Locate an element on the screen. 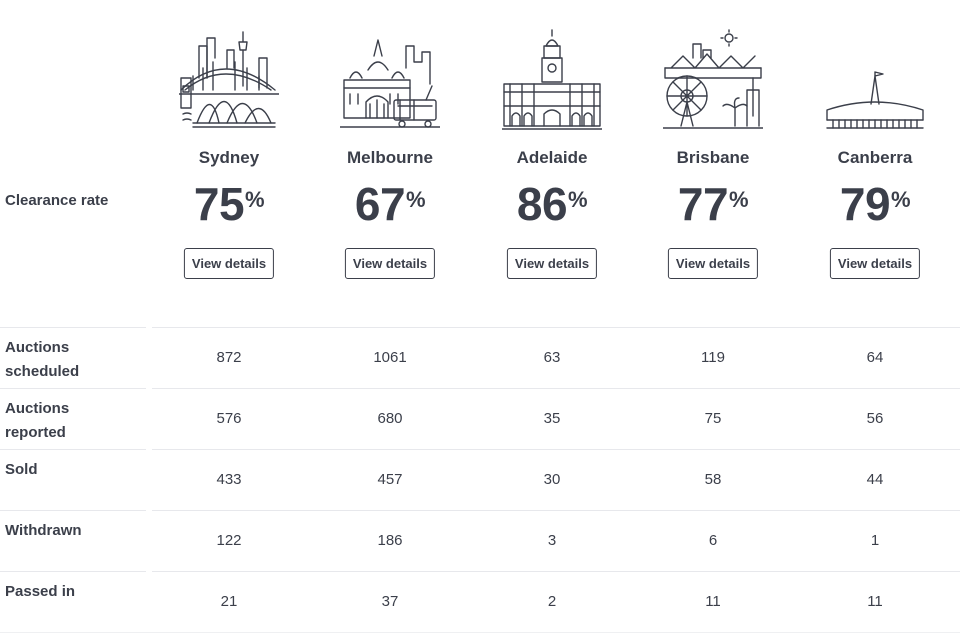 The width and height of the screenshot is (960, 637). city-name: Melbourne is located at coordinates (390, 157).